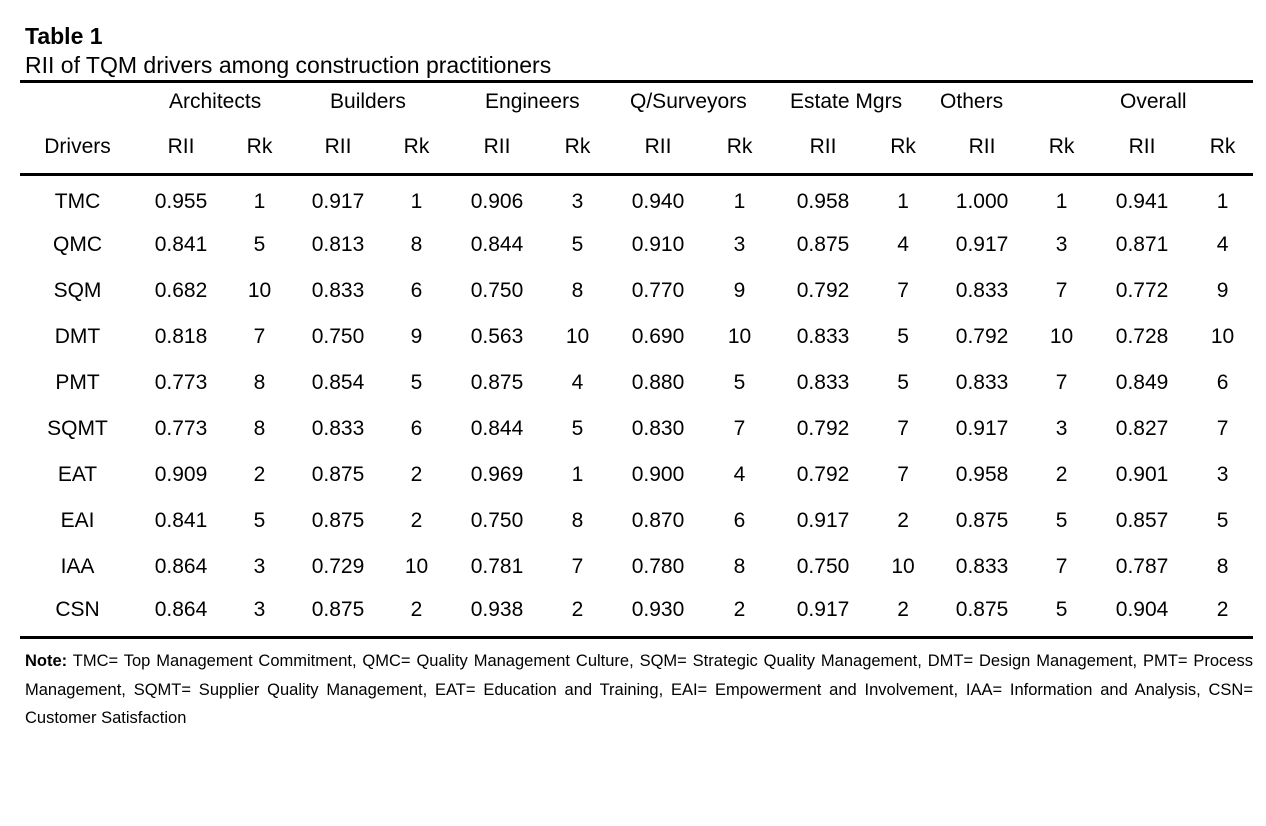  What do you see at coordinates (972, 101) in the screenshot?
I see `group-header: Others` at bounding box center [972, 101].